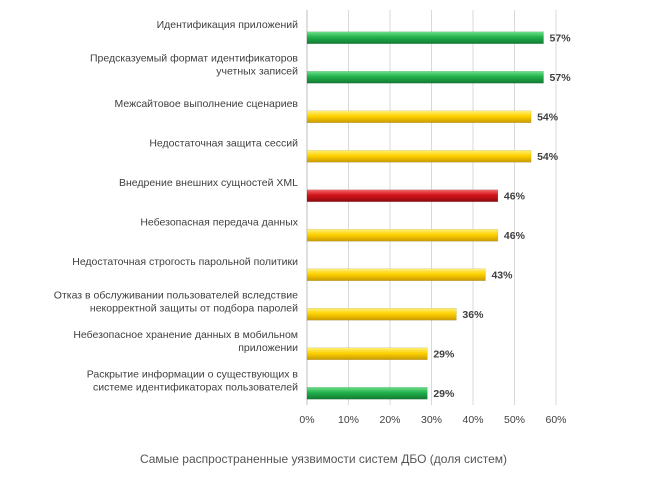  I want to click on x-axis-ticks: 0% 10% 20% 30% 40% 50% 60%, so click(432, 420).